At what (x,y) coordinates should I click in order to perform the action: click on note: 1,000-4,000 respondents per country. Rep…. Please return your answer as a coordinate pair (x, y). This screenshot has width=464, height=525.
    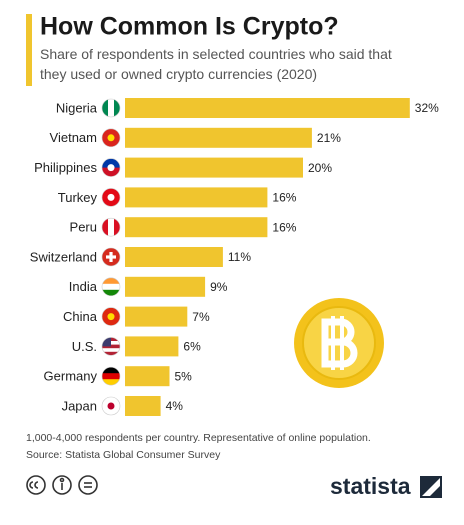
    Looking at the image, I should click on (198, 438).